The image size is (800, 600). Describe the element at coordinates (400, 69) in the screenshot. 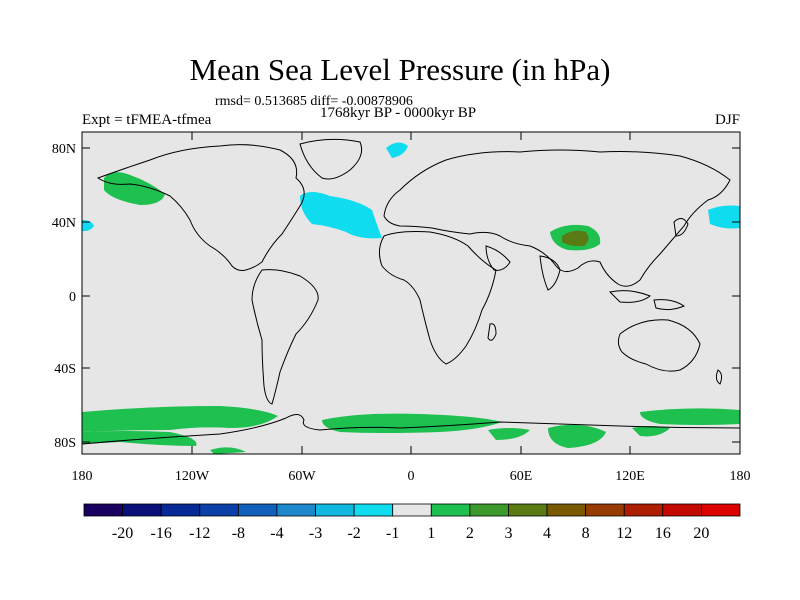

I see `map-title: Mean Sea Level Pressure (in hPa)` at that location.